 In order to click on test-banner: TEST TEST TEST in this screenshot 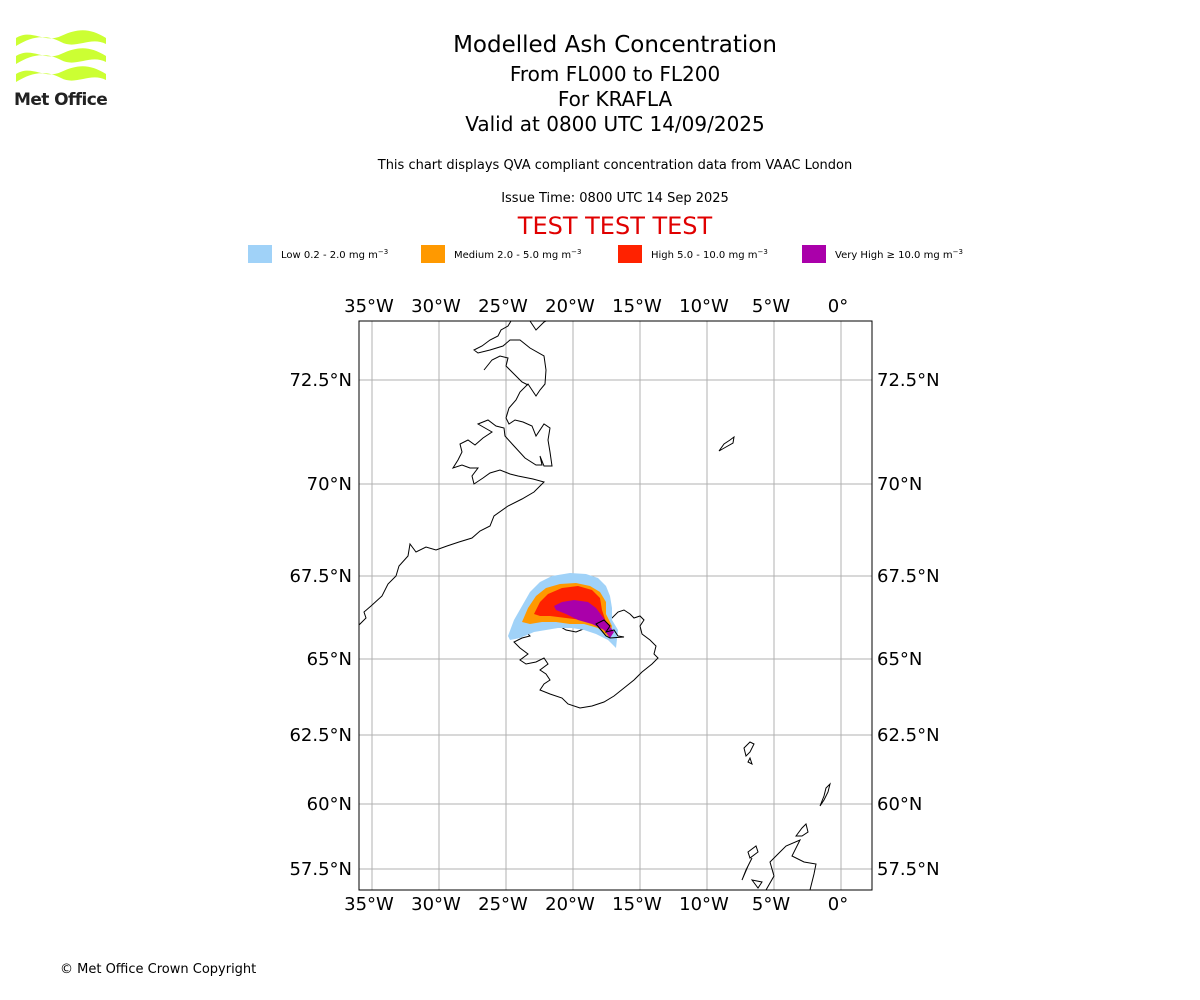, I will do `click(615, 226)`.